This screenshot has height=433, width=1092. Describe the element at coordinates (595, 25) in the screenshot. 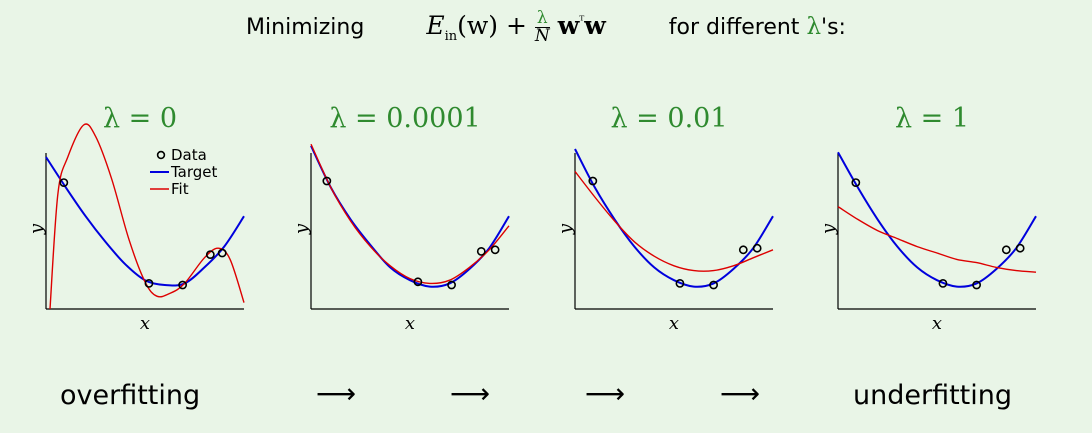

I see `formula-w2: w` at that location.